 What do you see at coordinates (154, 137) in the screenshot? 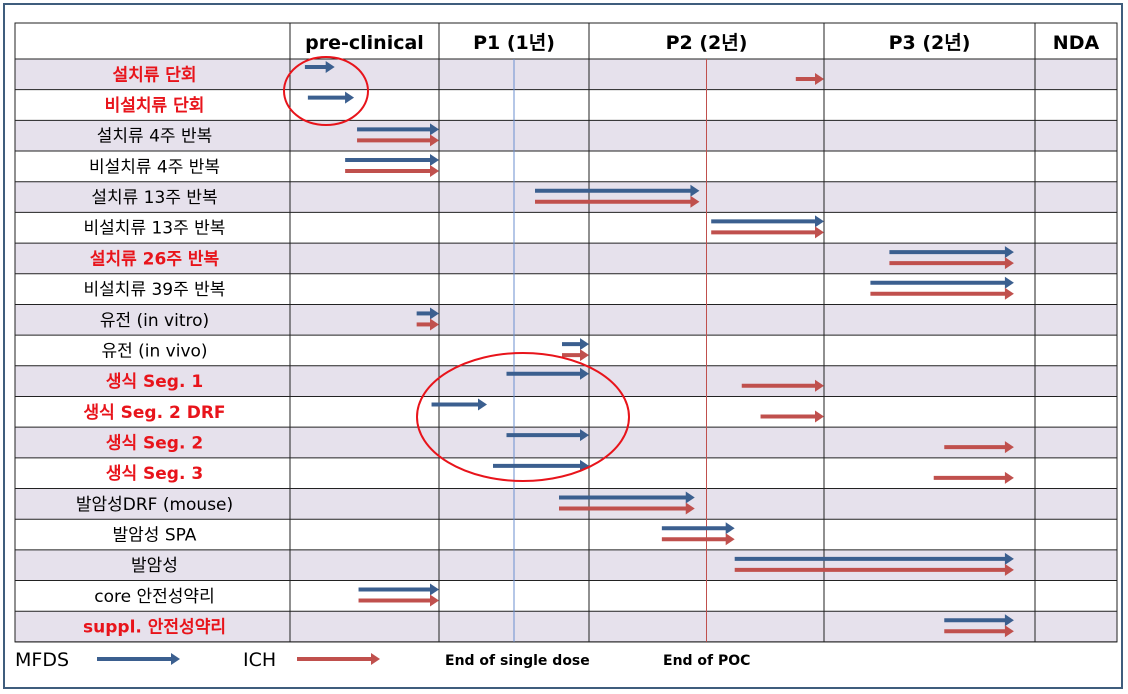
I see `row-label: 설치류 4주 반복` at bounding box center [154, 137].